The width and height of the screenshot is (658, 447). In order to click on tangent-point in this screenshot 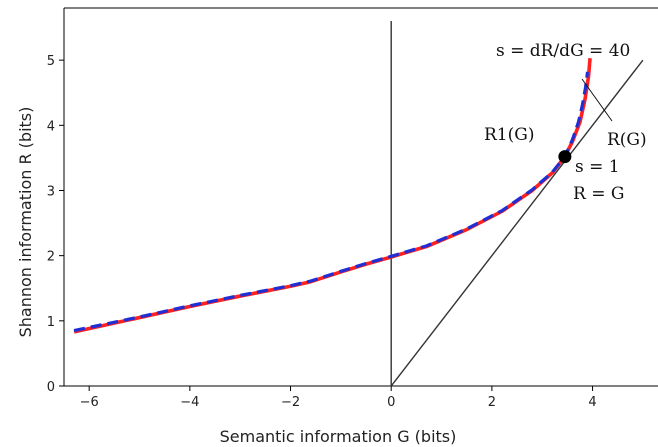, I will do `click(565, 157)`.